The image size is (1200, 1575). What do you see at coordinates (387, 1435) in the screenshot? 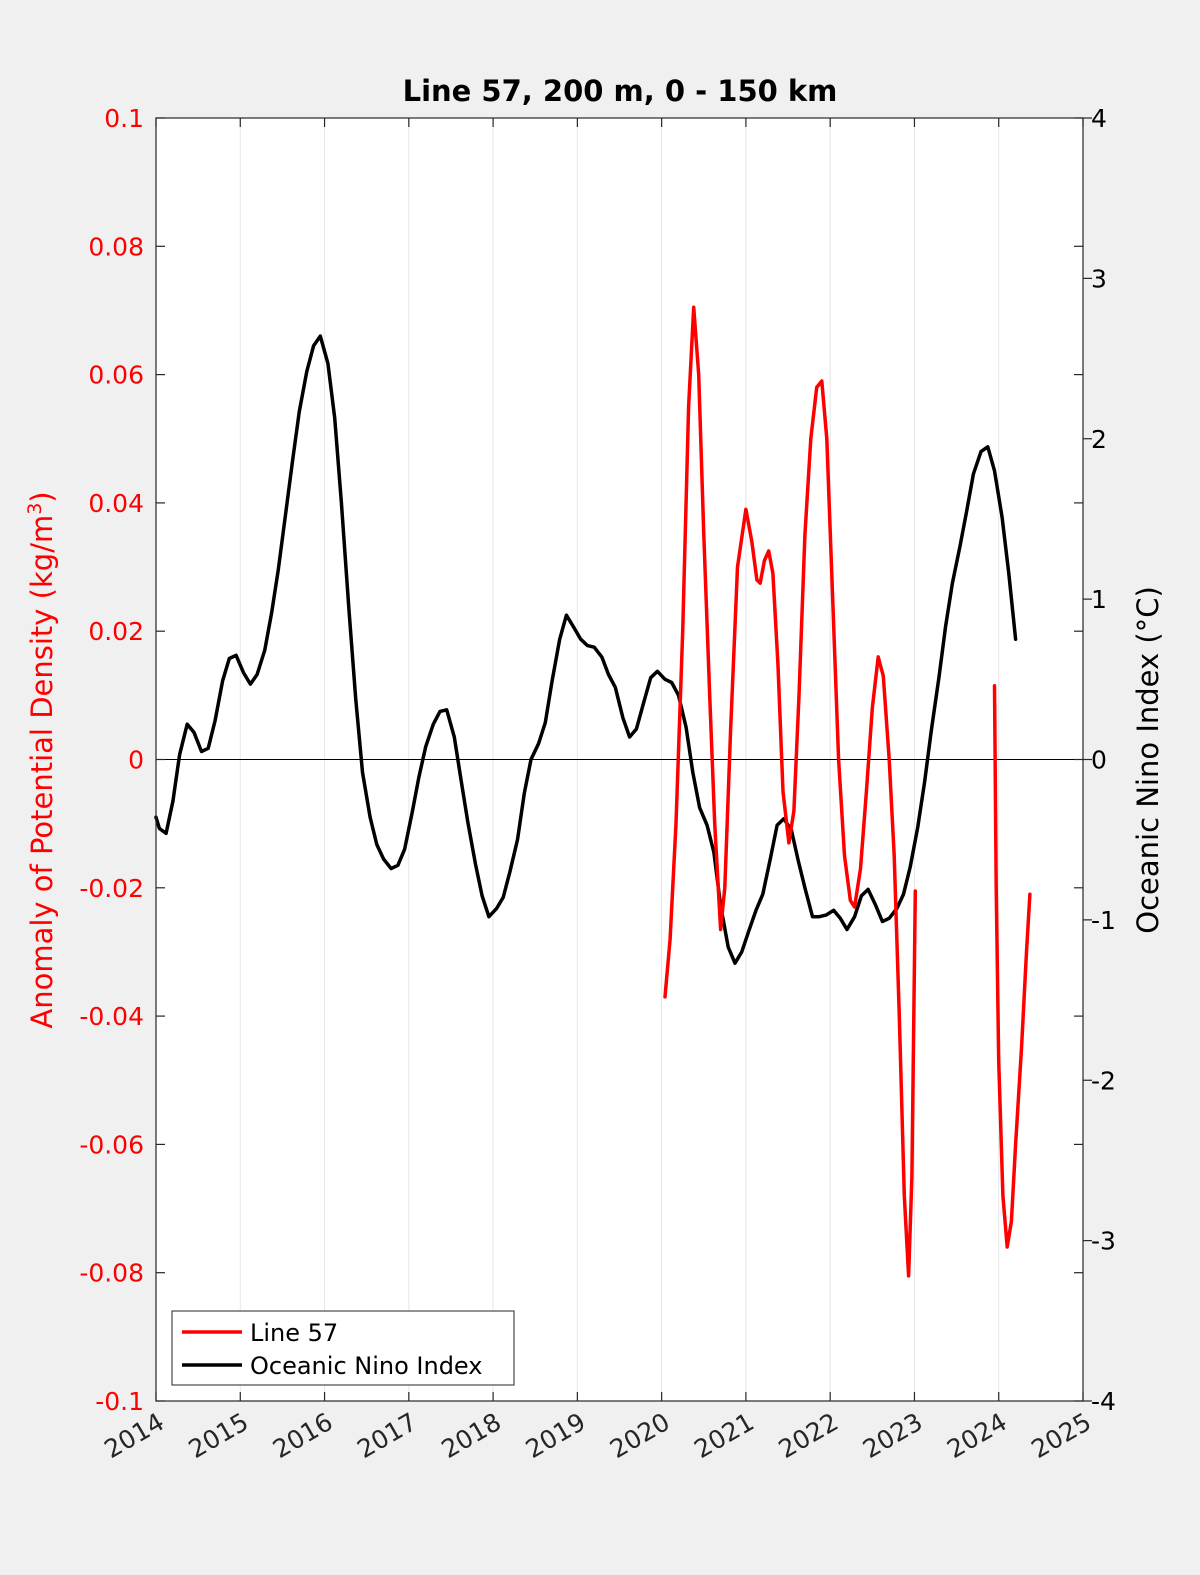
I see `tick-label-x: 2017` at bounding box center [387, 1435].